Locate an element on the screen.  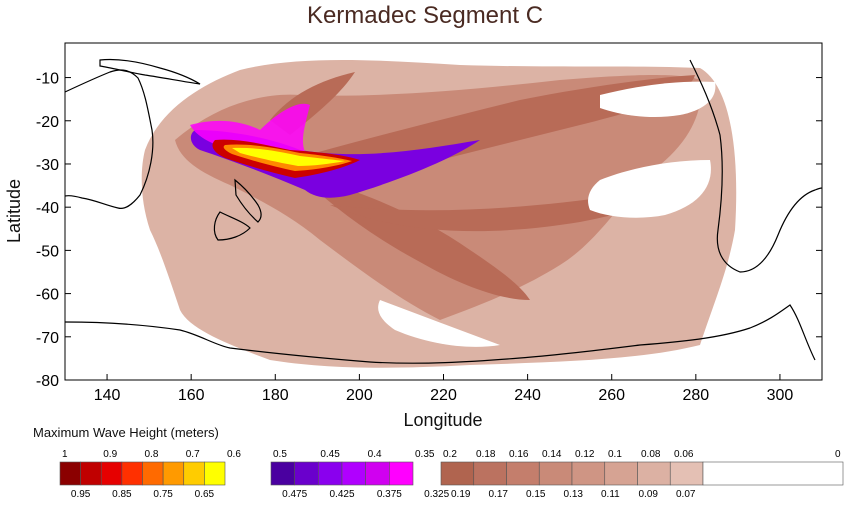
legend-bottom-label: 0.425 is located at coordinates (341, 494).